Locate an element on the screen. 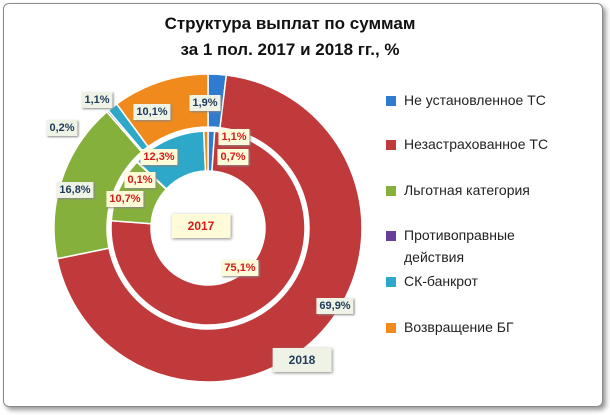 Image resolution: width=610 pixels, height=415 pixels. legend-entry-4: действия is located at coordinates (434, 257).